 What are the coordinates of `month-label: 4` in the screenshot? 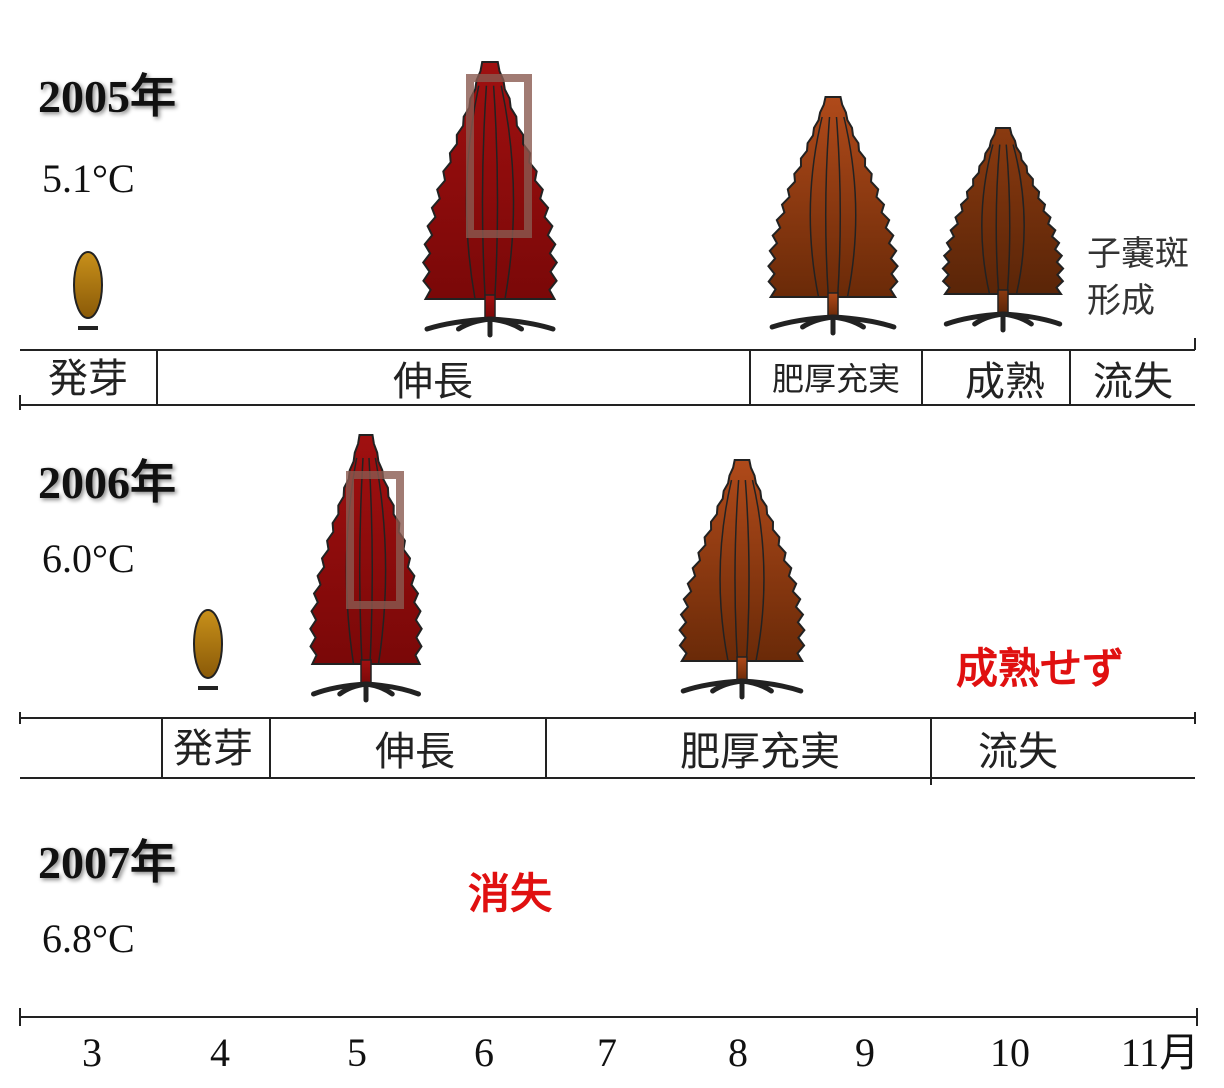 It's located at (220, 1052).